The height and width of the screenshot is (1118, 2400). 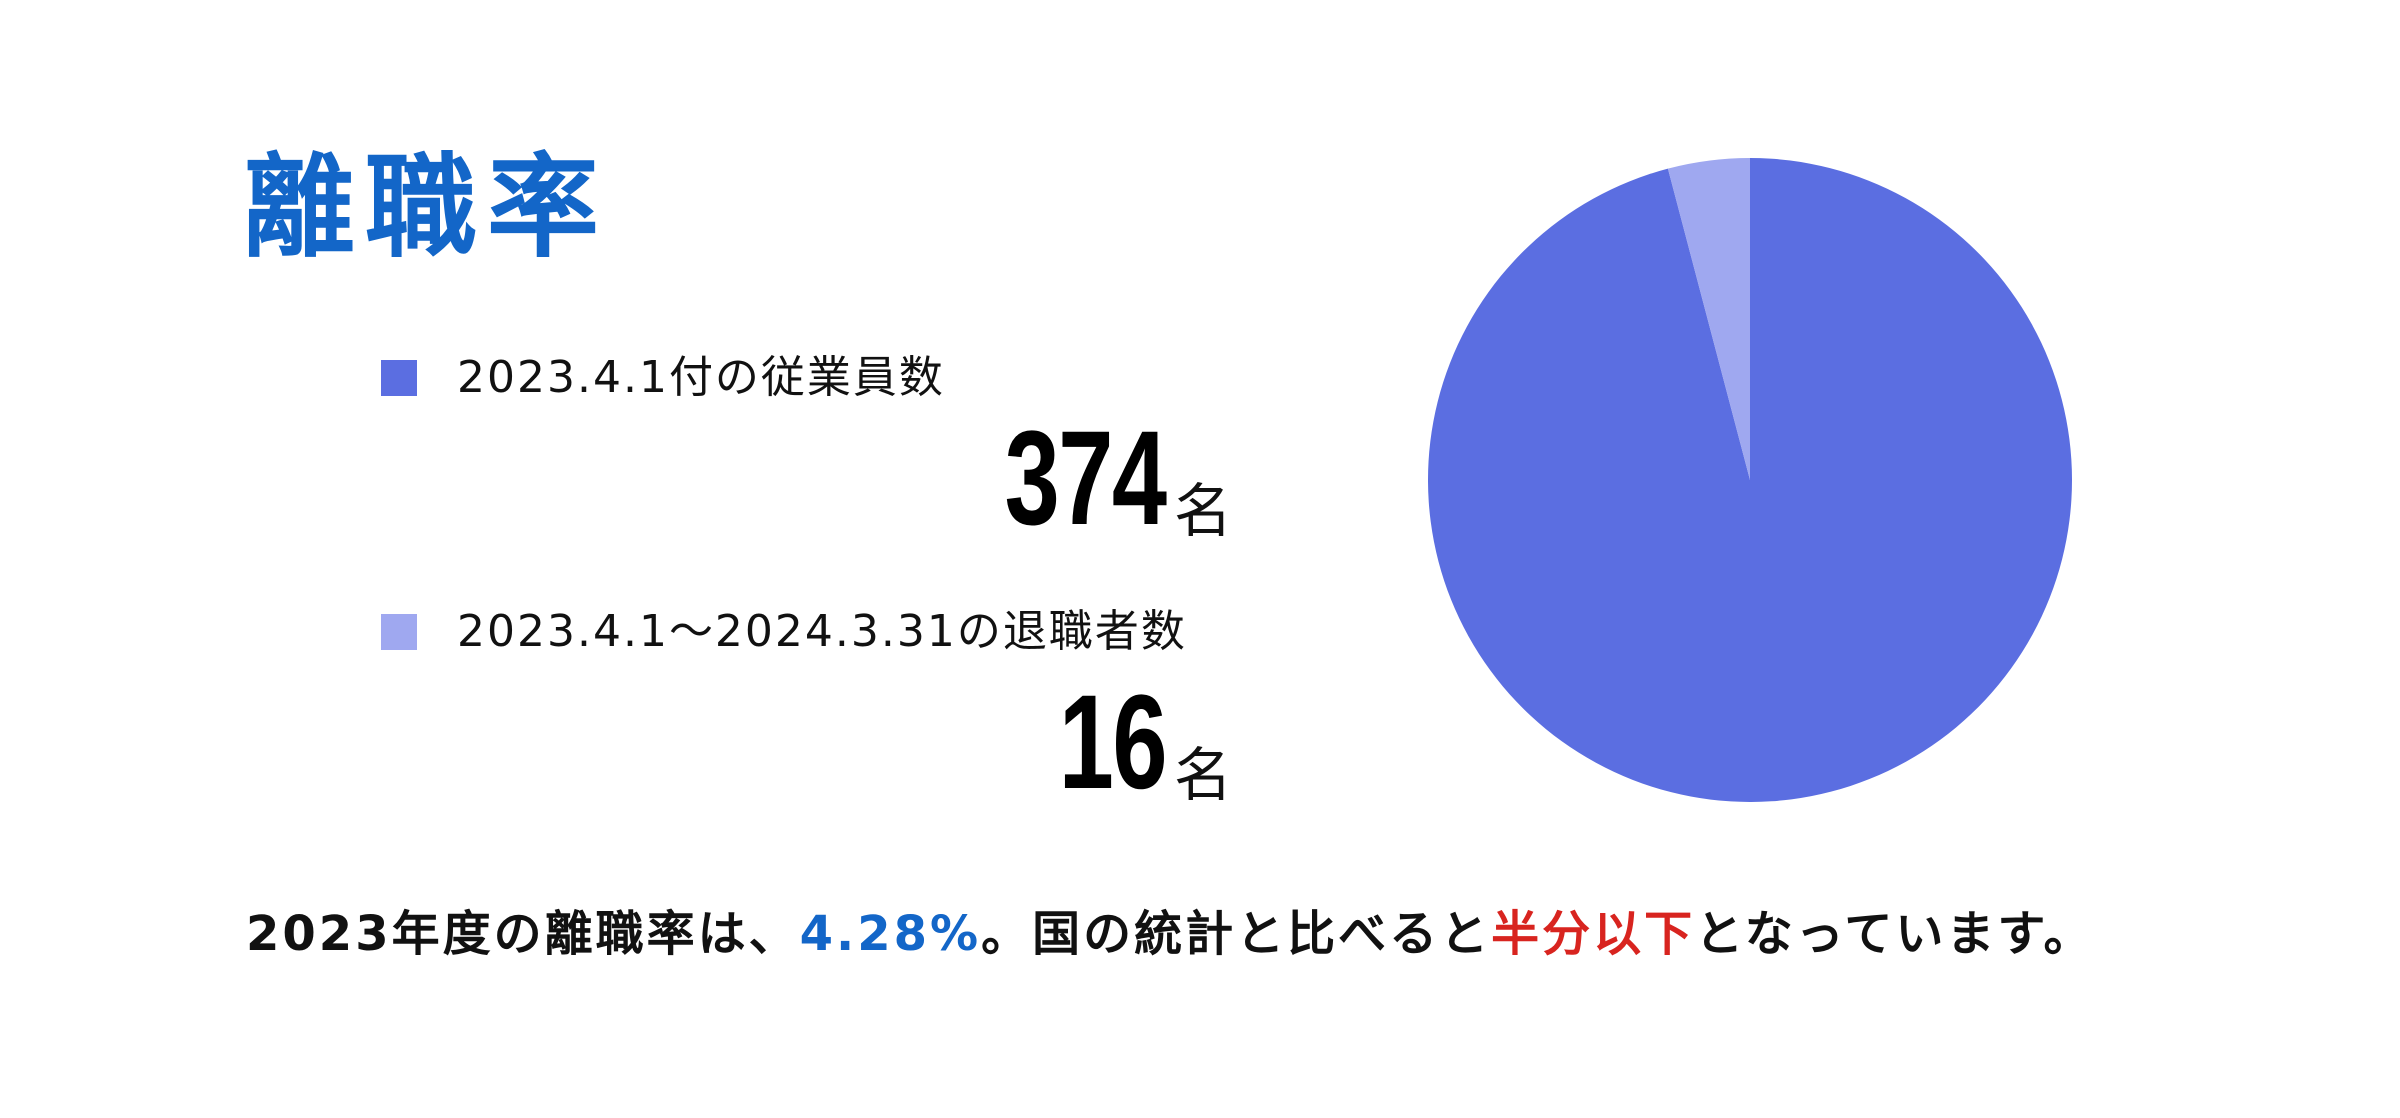 I want to click on summary-text: 2023年度の離職率は、4.28%。国の統計と比べると半分以下となっています。, so click(x=1170, y=934).